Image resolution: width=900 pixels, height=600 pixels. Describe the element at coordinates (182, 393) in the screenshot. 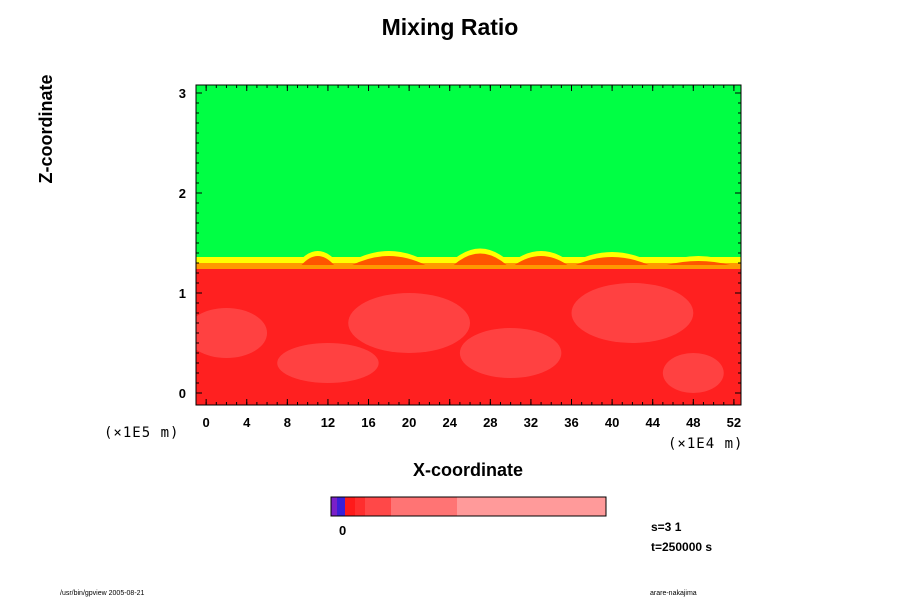

I see `y-tick-label: 0` at that location.